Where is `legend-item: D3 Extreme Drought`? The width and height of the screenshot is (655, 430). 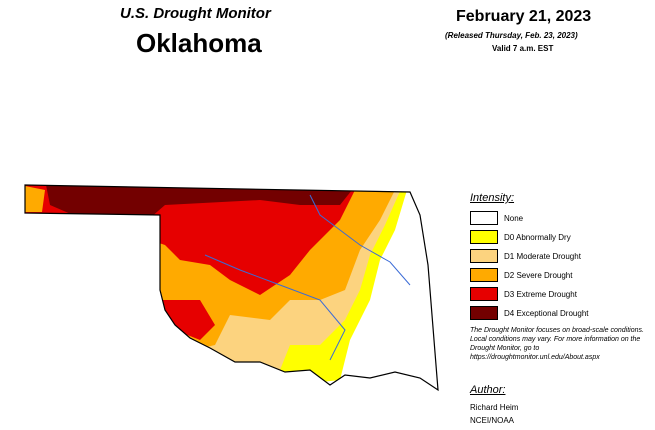
legend-item: D3 Extreme Drought is located at coordinates (523, 294).